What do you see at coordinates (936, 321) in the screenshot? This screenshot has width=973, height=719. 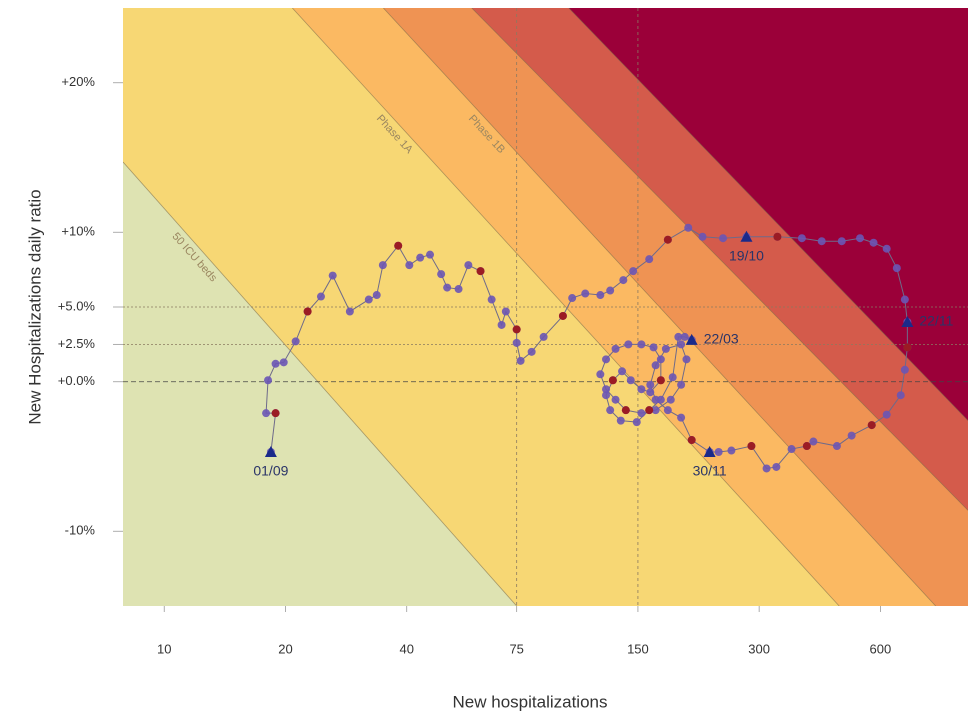 I see `milestone-label: 22/11` at bounding box center [936, 321].